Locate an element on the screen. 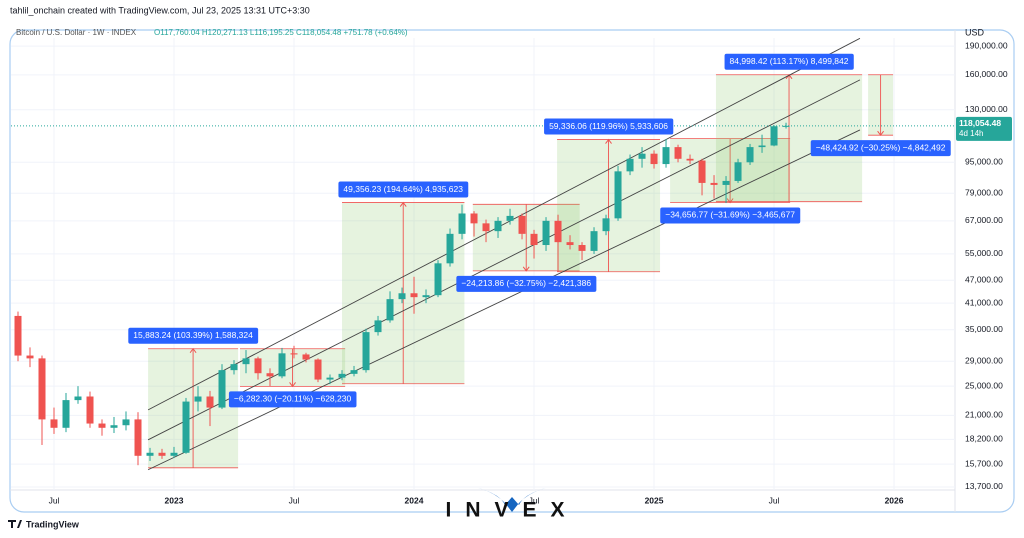  measure-label: 49,356.23 (194.64%) 4,935,623 is located at coordinates (403, 189).